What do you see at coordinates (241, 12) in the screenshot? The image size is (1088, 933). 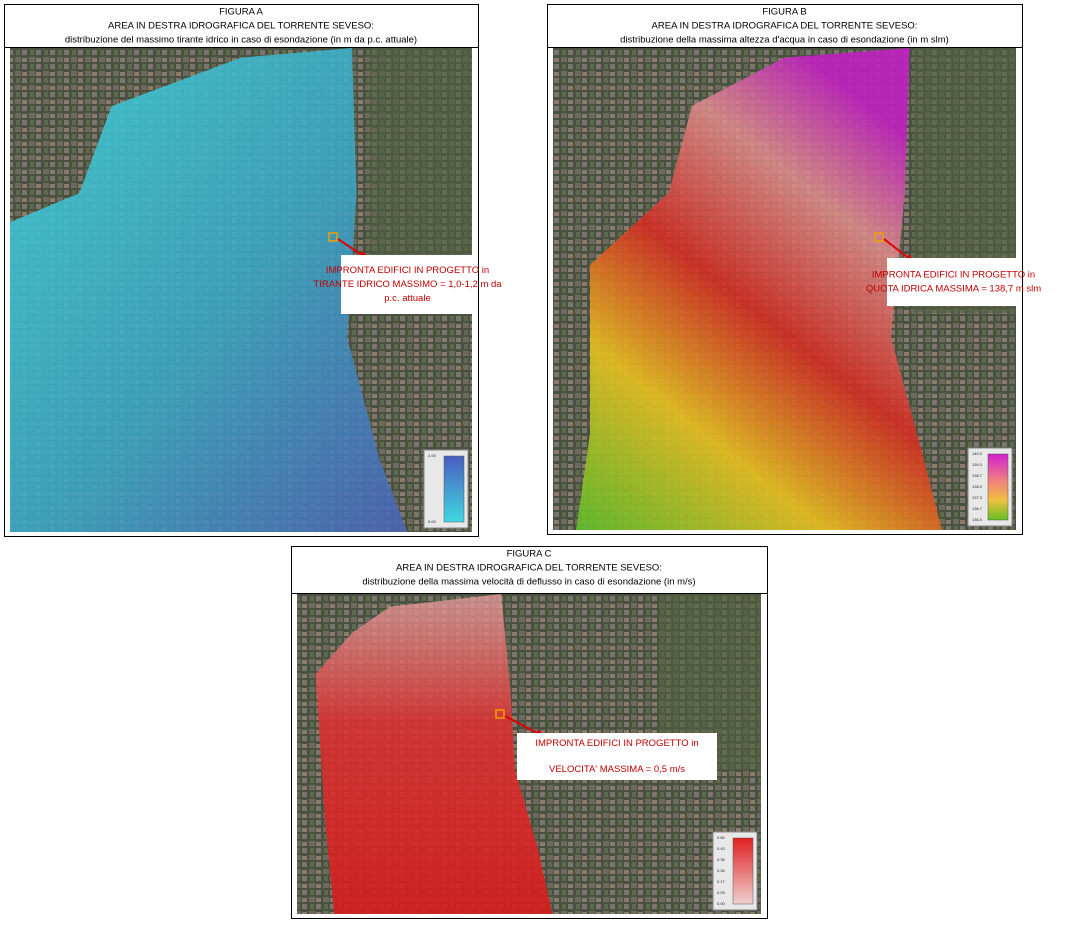 I see `figure-label: FIGURA A` at bounding box center [241, 12].